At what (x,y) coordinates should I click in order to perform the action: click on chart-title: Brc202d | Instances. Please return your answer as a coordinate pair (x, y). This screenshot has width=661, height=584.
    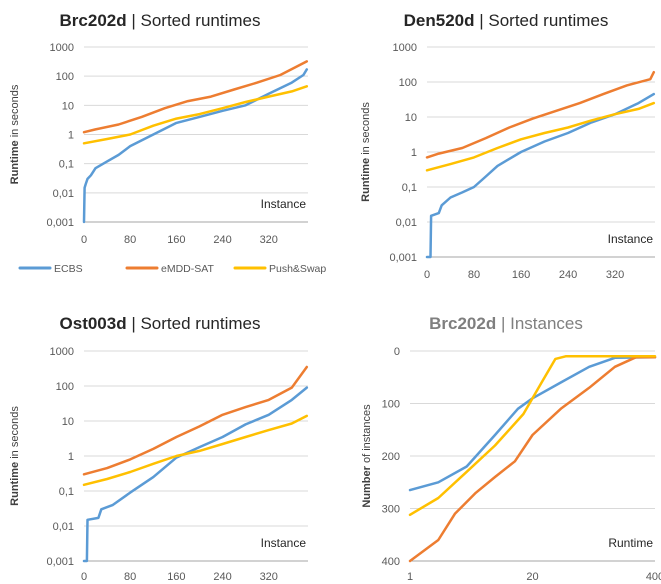
    Looking at the image, I should click on (506, 323).